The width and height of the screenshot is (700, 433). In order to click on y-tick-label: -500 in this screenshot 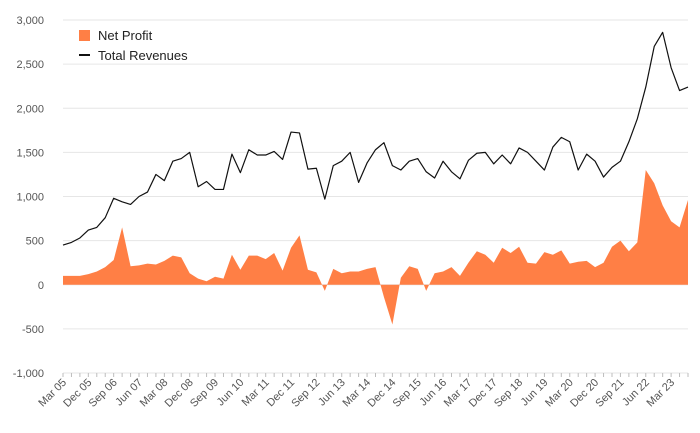, I will do `click(33, 330)`.